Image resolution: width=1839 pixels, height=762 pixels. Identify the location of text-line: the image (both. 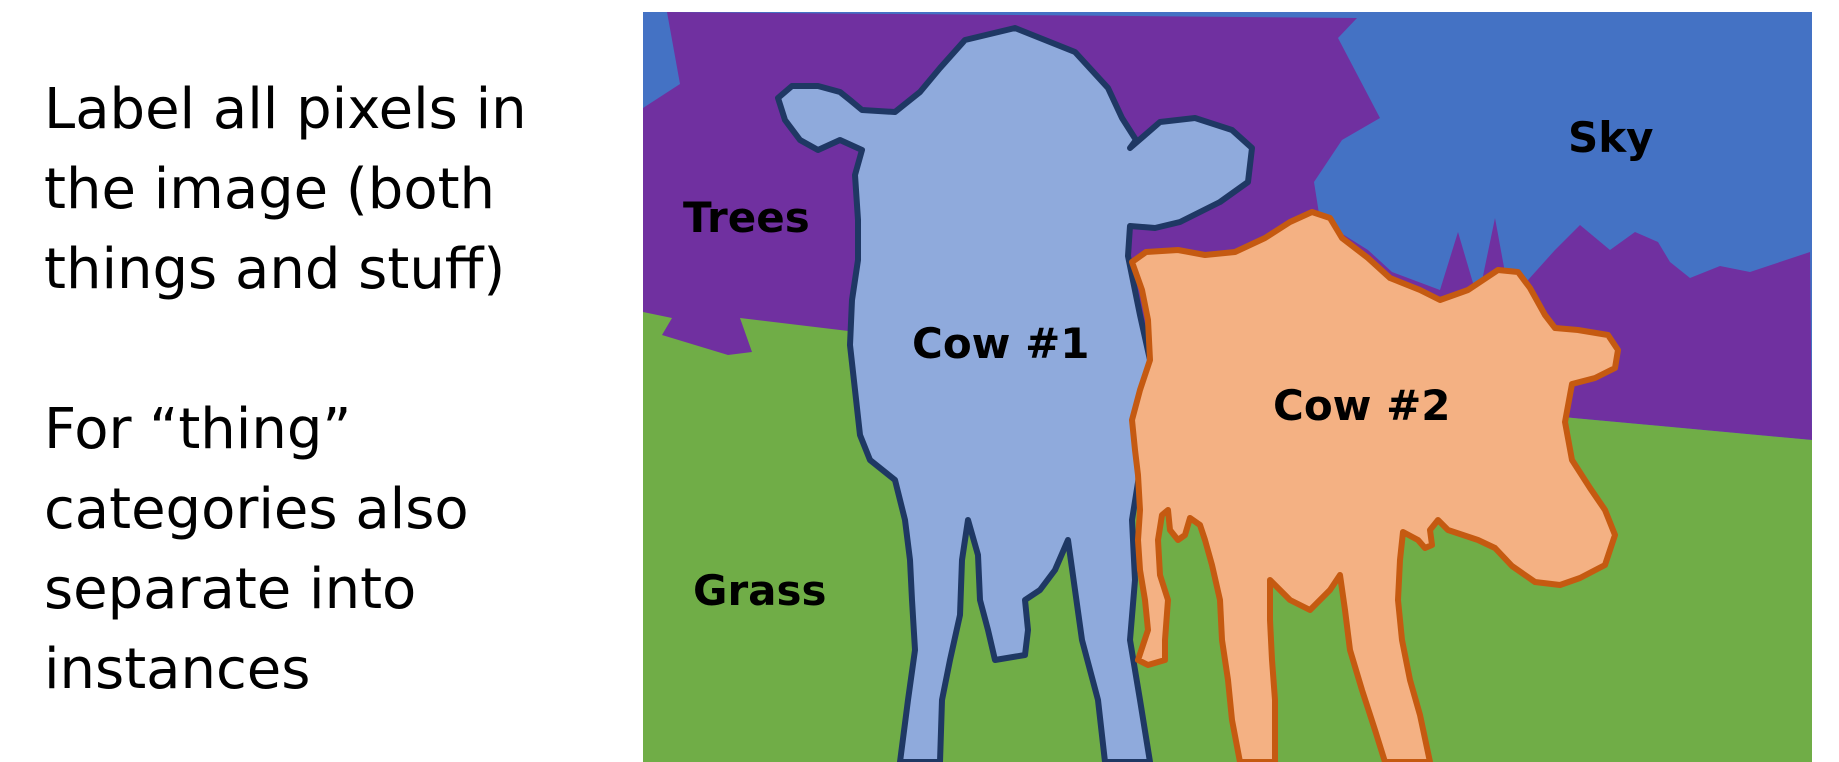
(270, 189).